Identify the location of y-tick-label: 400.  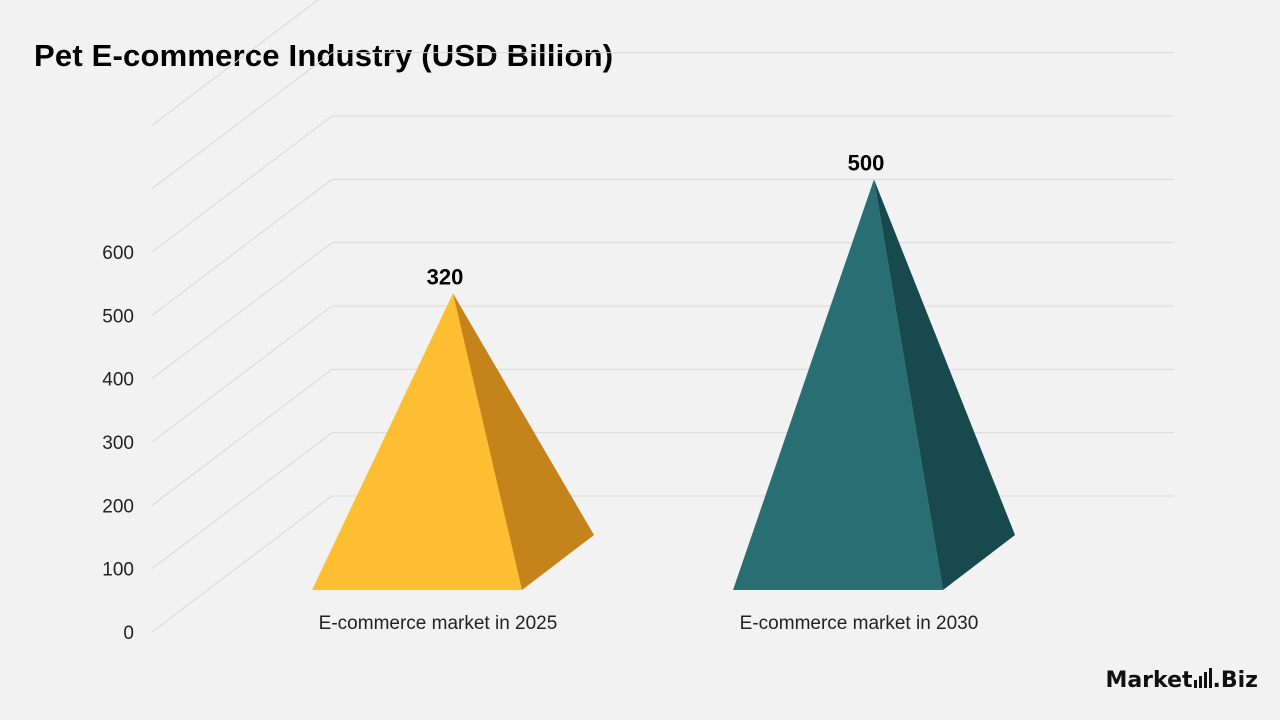
(118, 380).